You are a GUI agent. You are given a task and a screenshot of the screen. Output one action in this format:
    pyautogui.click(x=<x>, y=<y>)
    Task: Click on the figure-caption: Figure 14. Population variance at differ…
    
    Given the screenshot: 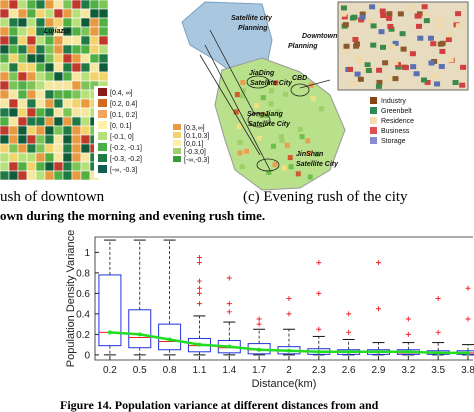 What is the action you would take?
    pyautogui.click(x=219, y=405)
    